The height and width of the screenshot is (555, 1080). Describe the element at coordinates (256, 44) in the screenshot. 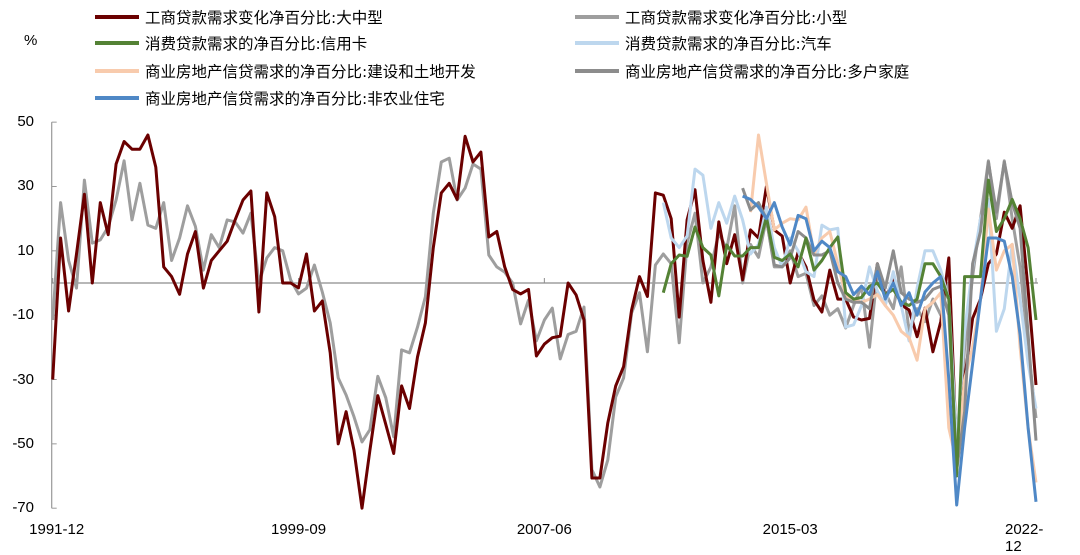

I see `legend-label: 消费贷款需求的净百分比:信用卡` at that location.